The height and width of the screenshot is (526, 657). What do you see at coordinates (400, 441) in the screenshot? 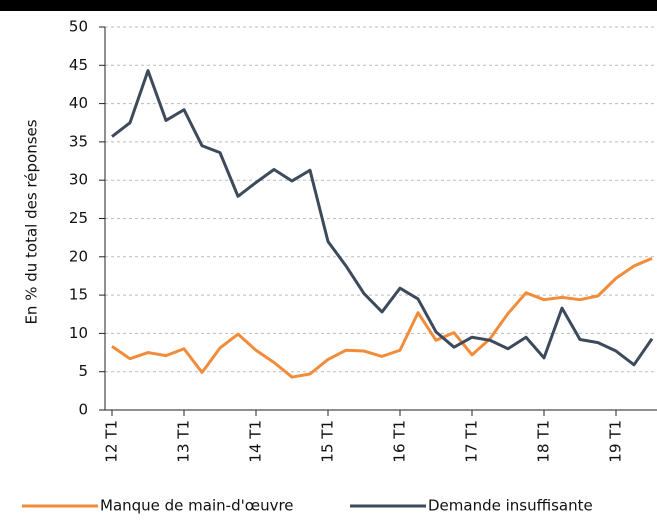
I see `x-tick-label: 16 T1` at bounding box center [400, 441].